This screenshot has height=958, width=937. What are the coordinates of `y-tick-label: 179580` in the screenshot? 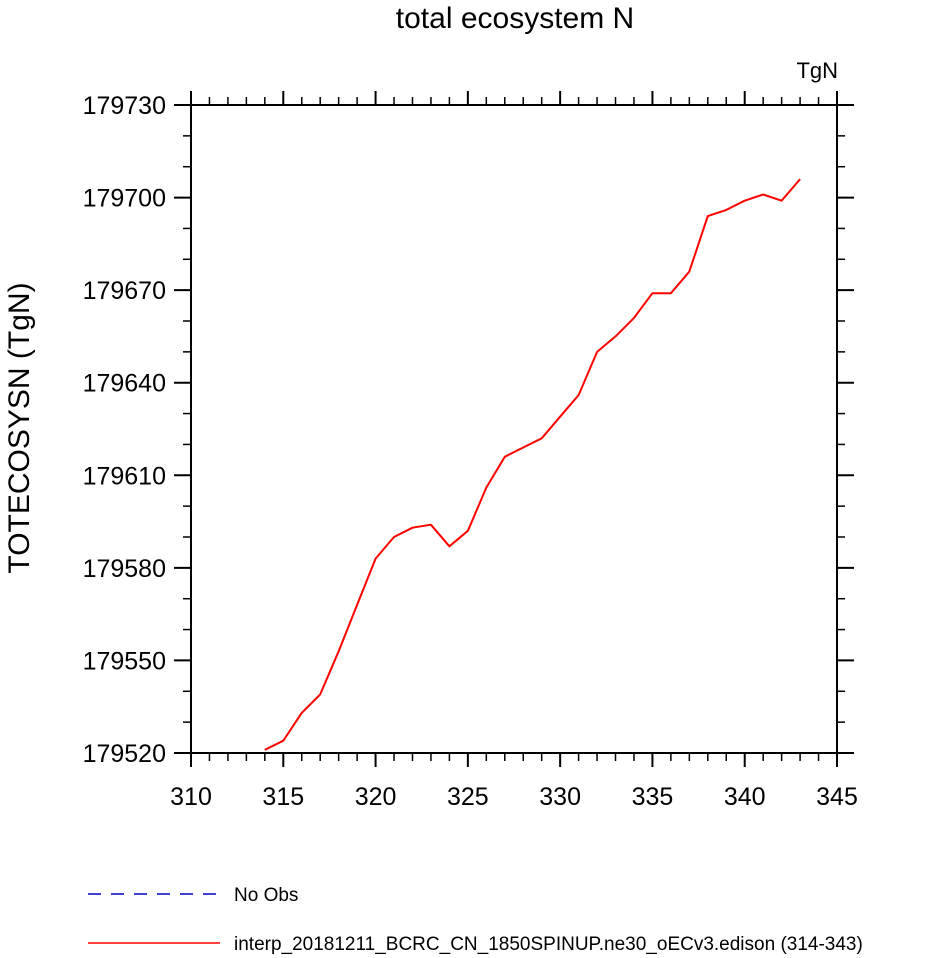 It's located at (124, 569).